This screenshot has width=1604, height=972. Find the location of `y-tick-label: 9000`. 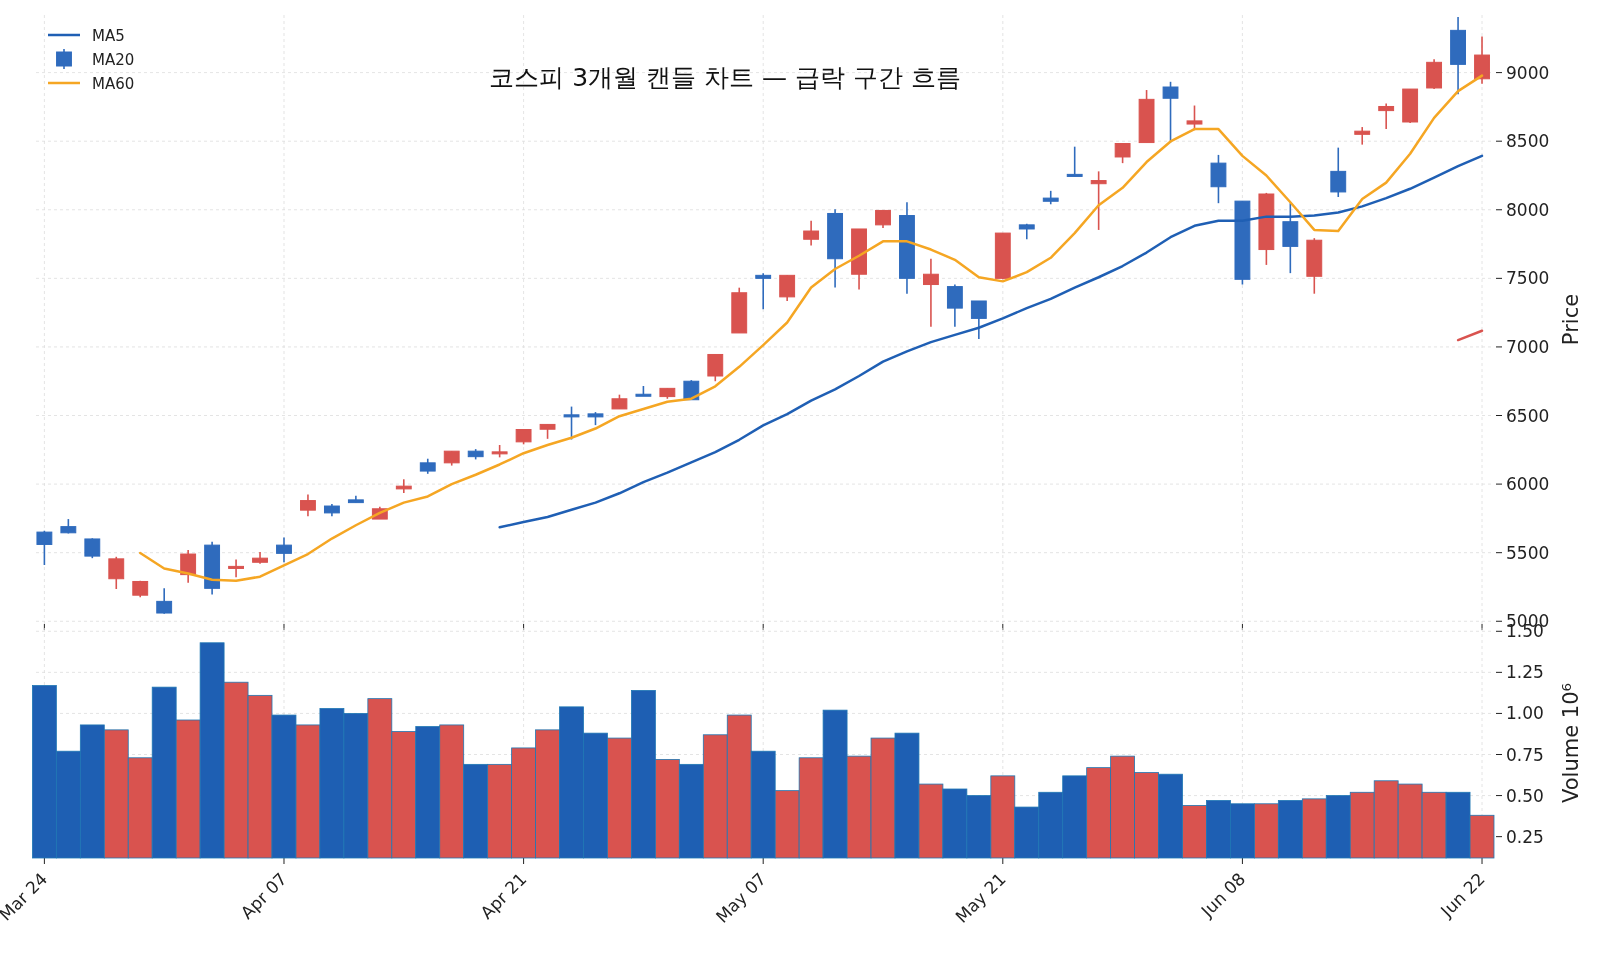

y-tick-label: 9000 is located at coordinates (1528, 72).